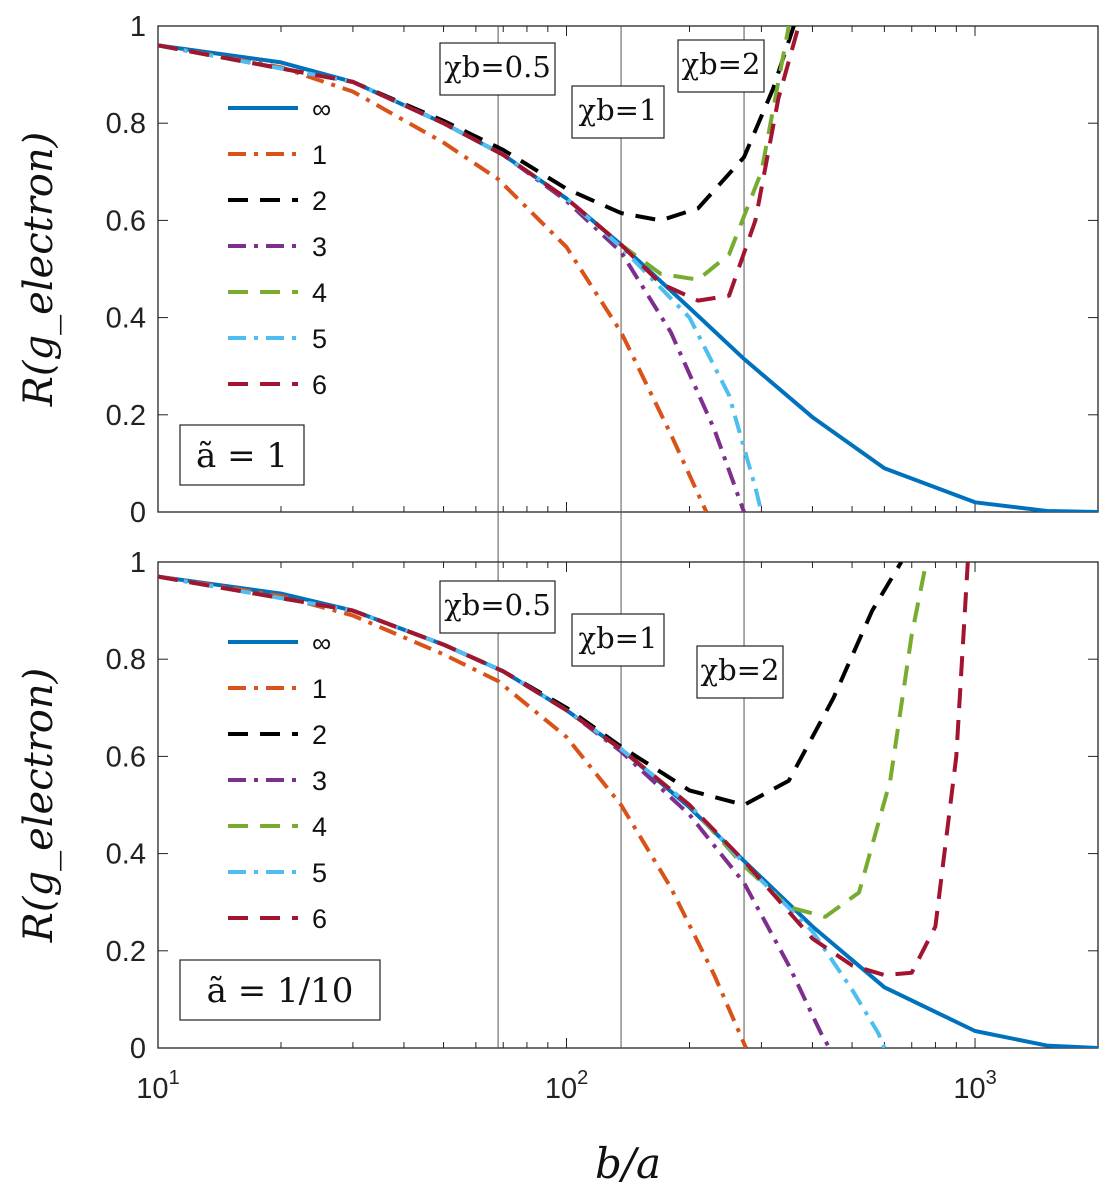  I want to click on x-tick-label: 10³, so click(974, 1086).